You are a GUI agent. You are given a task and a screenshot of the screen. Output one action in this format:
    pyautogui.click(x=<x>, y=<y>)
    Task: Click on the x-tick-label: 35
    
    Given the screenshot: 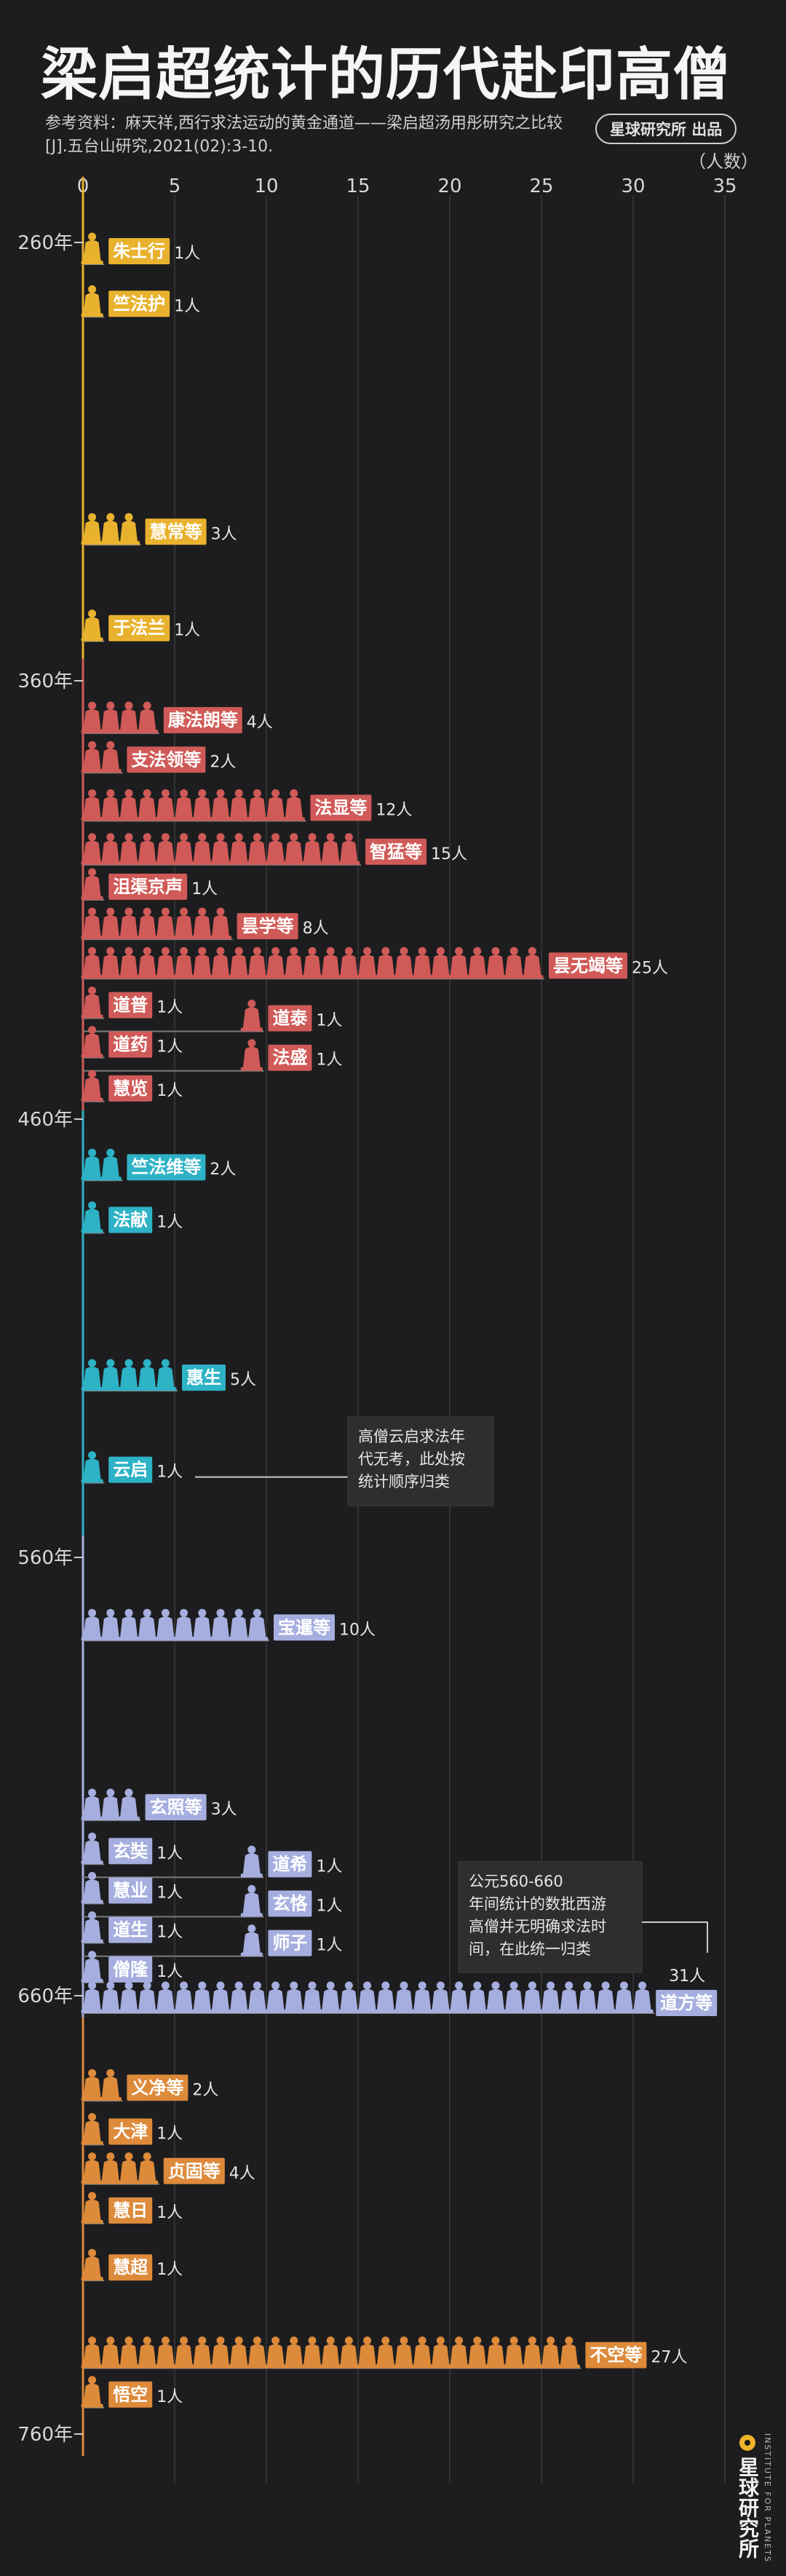 What is the action you would take?
    pyautogui.click(x=724, y=186)
    